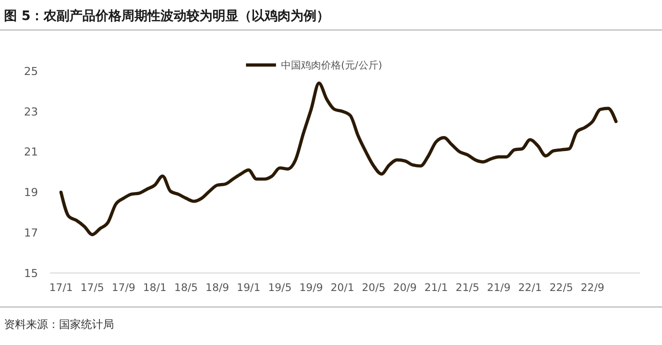 This screenshot has width=662, height=345. Describe the element at coordinates (31, 71) in the screenshot. I see `y-tick-label: 25` at that location.